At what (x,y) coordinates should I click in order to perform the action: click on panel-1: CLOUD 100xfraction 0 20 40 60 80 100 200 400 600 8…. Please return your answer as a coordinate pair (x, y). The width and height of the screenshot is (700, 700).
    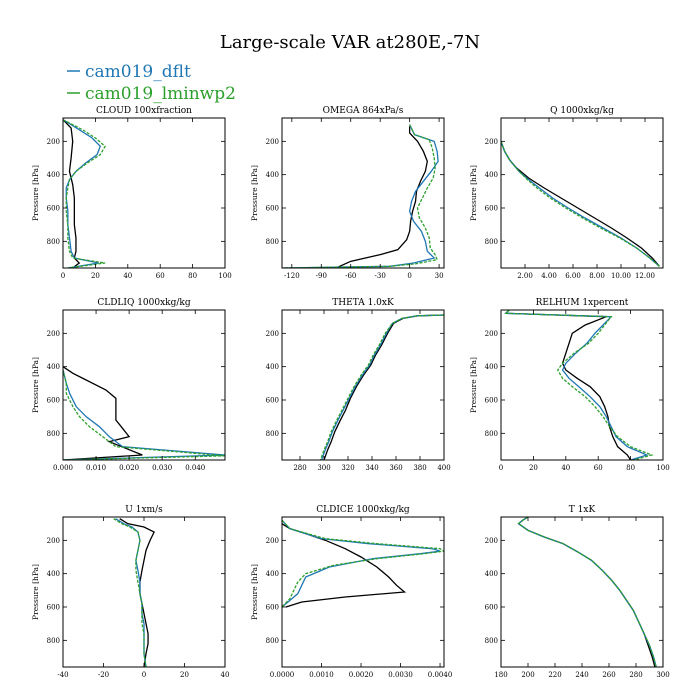
    Looking at the image, I should click on (131, 193).